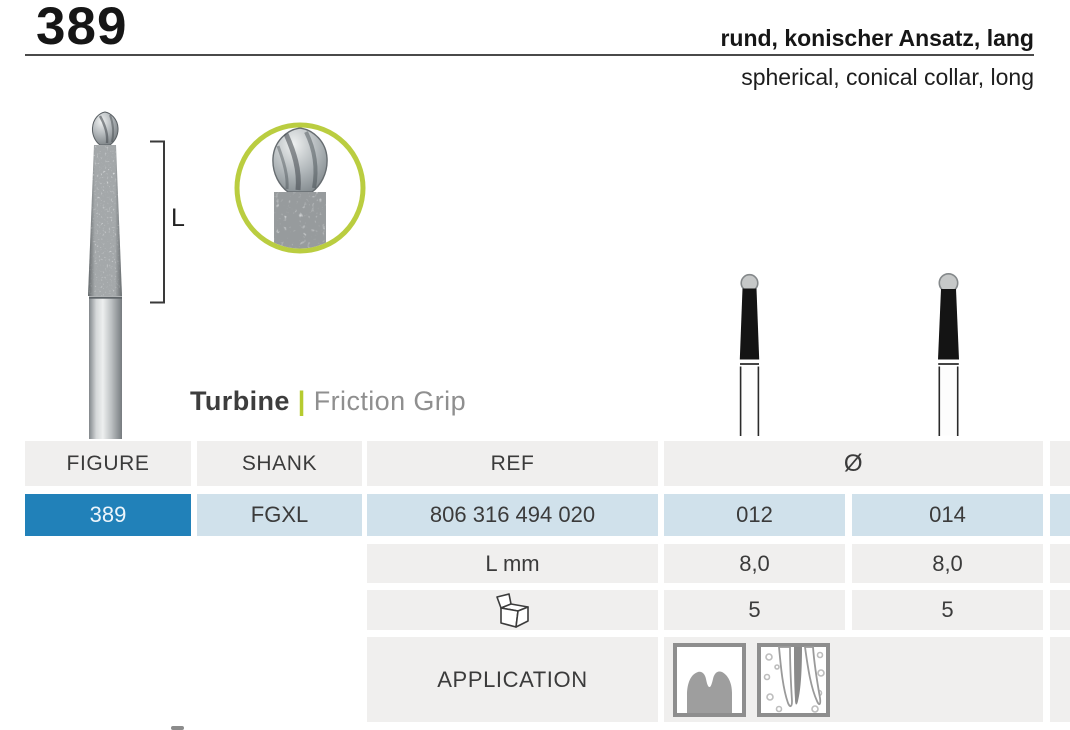  Describe the element at coordinates (709, 679) in the screenshot. I see `tooth-cavity-icon` at that location.